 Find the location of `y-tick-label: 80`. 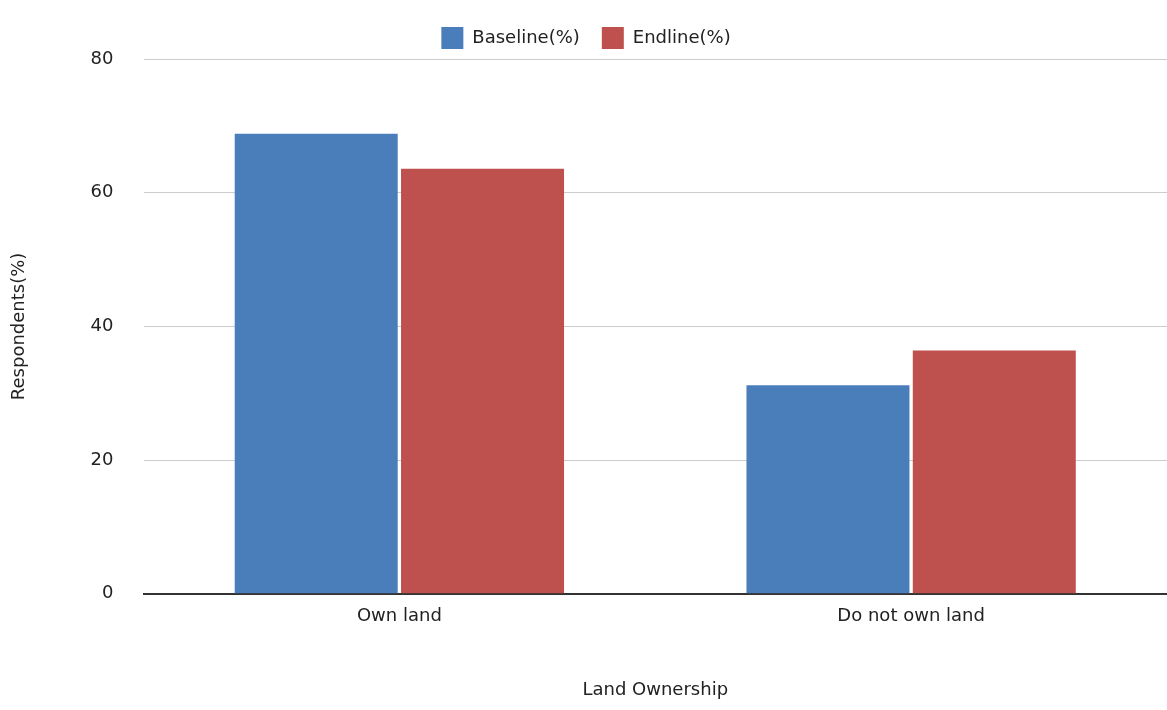

y-tick-label: 80 is located at coordinates (102, 57).